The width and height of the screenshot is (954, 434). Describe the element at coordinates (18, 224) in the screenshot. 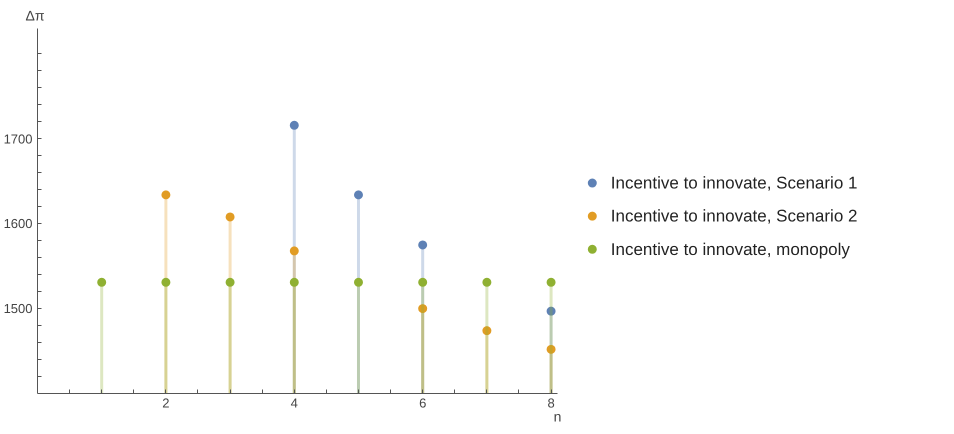

I see `y-tick-label: 1600` at that location.